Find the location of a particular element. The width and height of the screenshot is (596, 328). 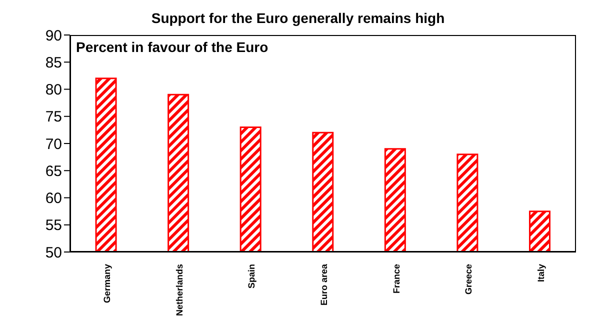

y-tick-label: 90 is located at coordinates (53, 35).